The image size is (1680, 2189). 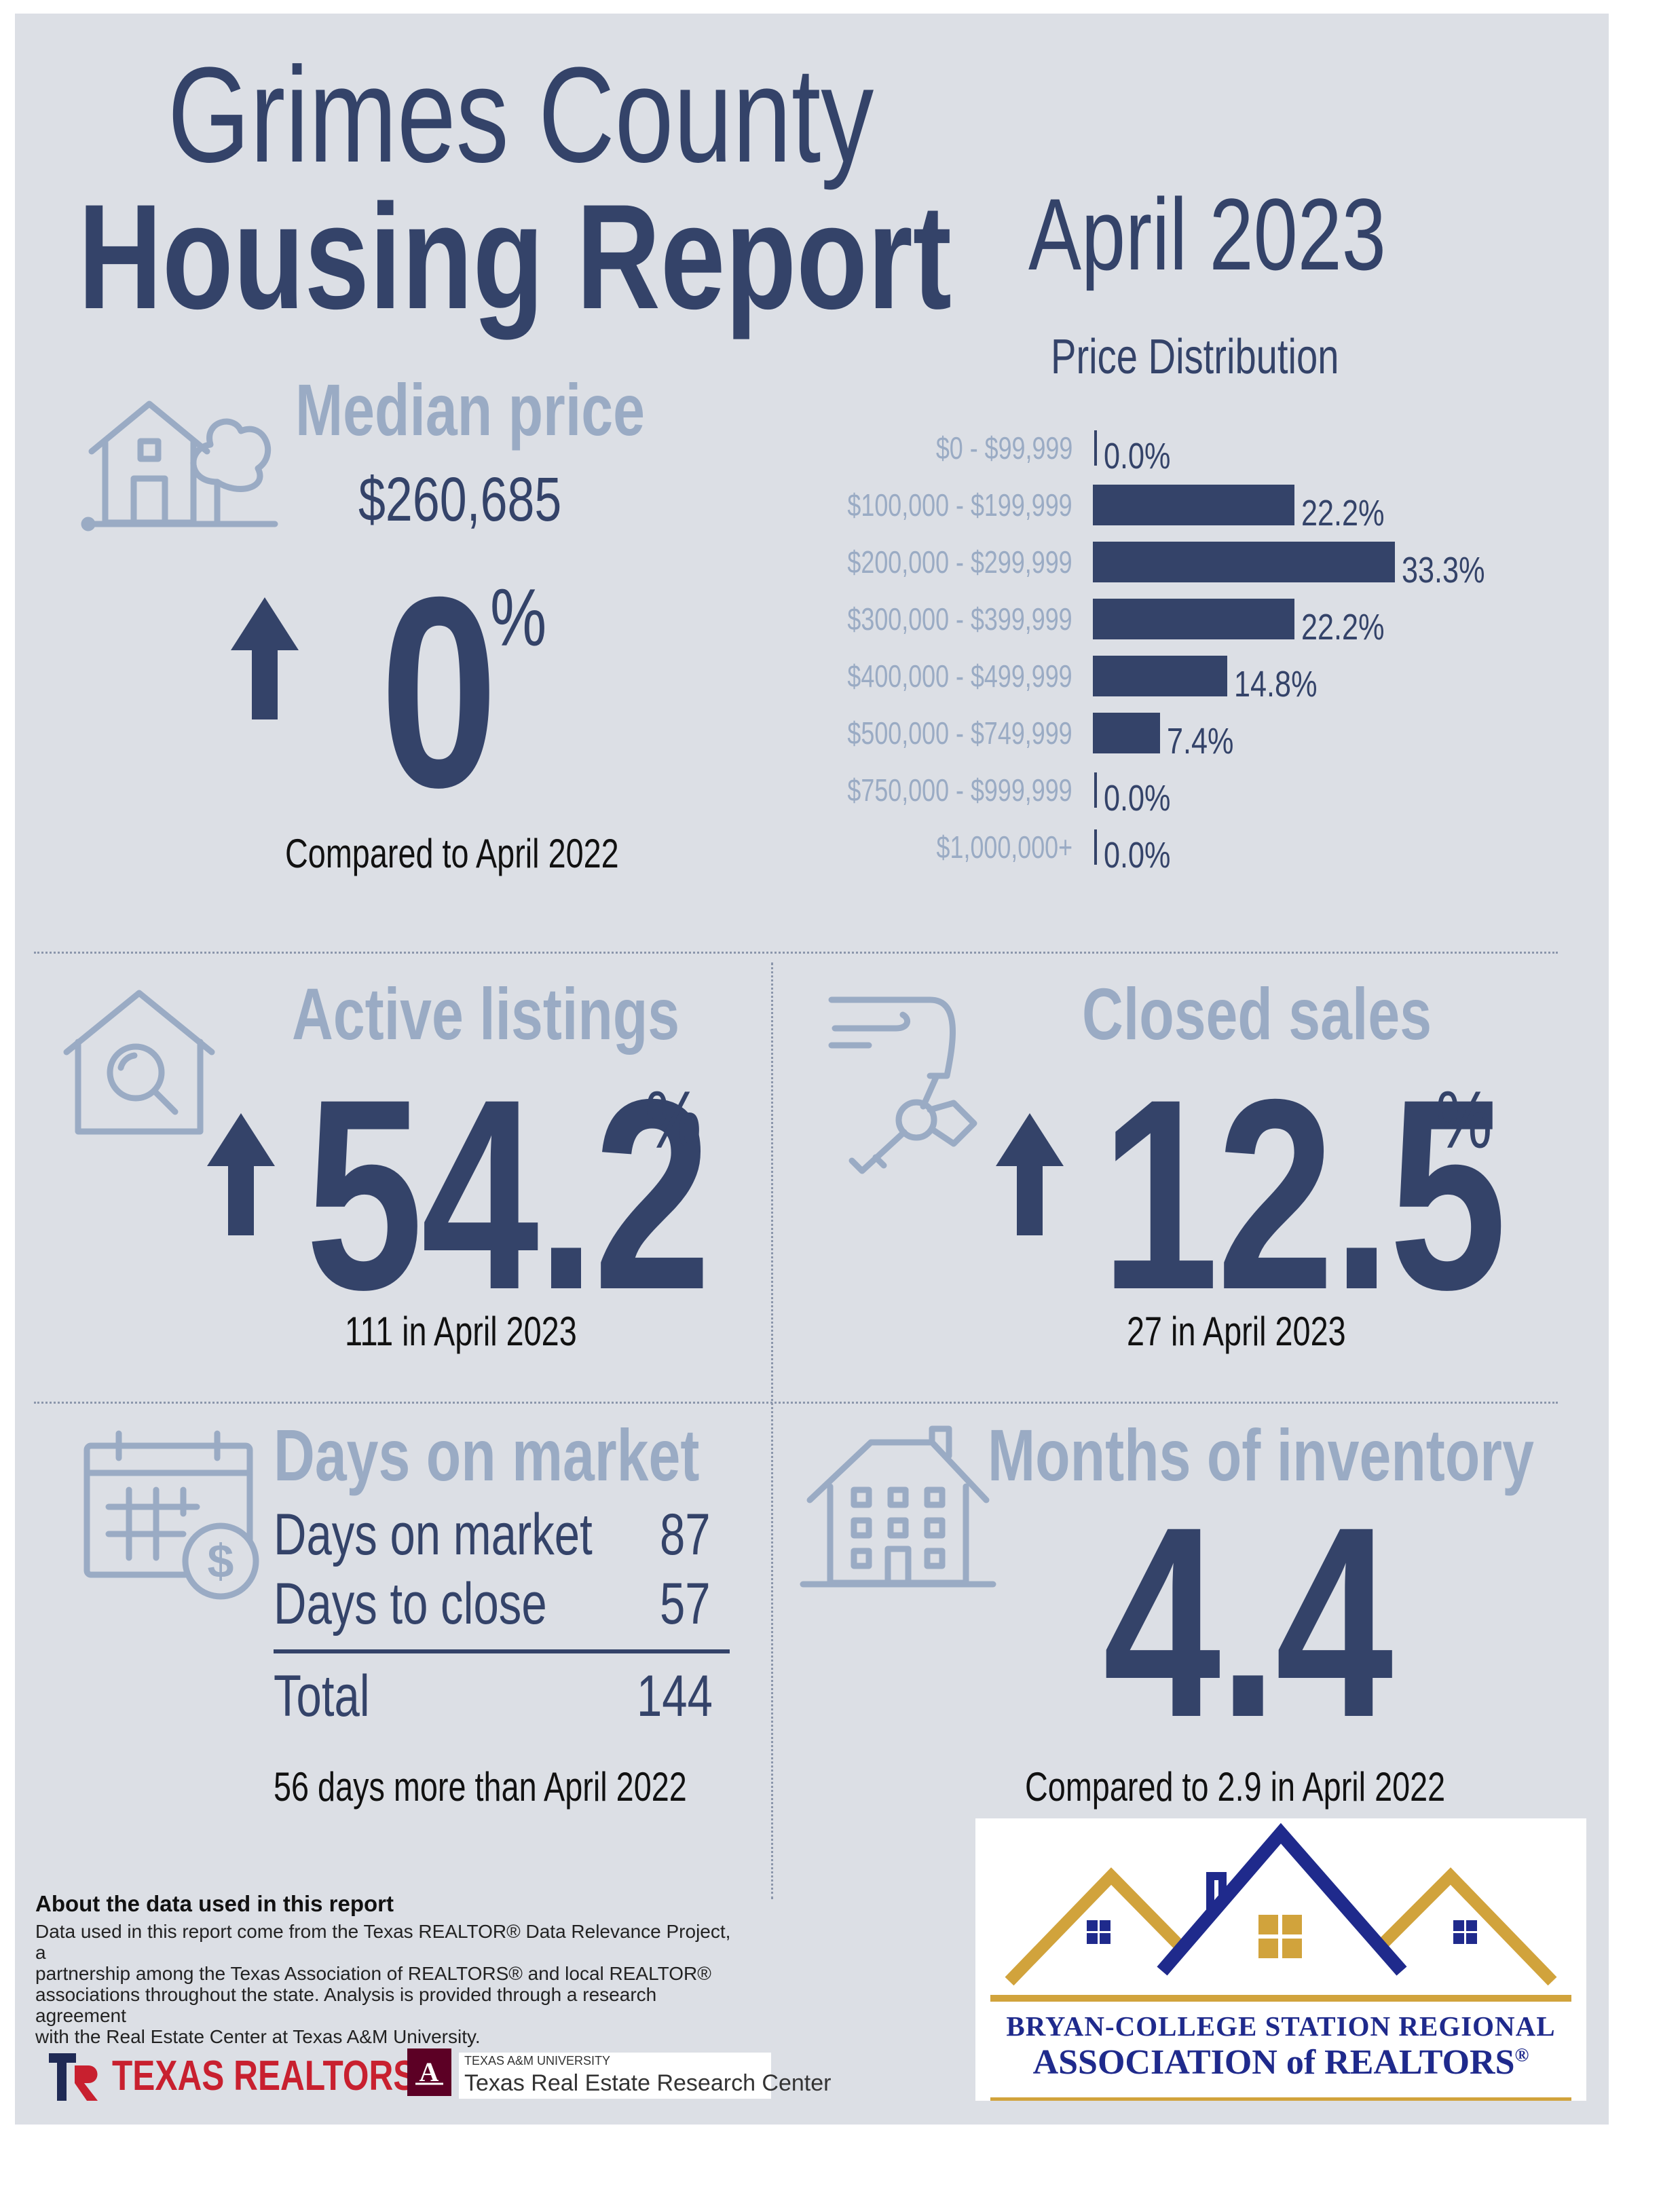 I want to click on dom-total-rule, so click(x=502, y=1651).